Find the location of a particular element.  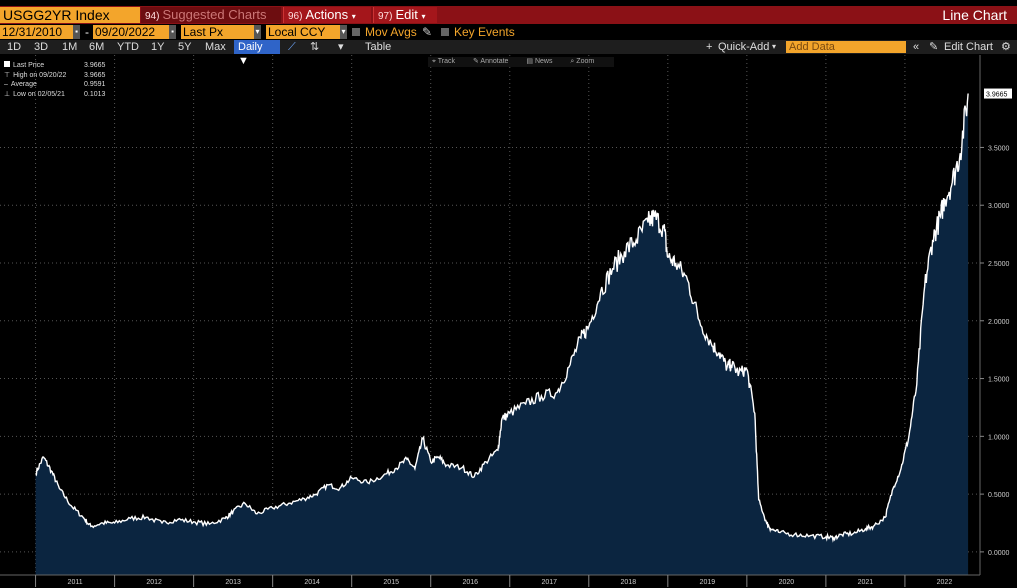

x-tick-label: 2014 is located at coordinates (312, 582).